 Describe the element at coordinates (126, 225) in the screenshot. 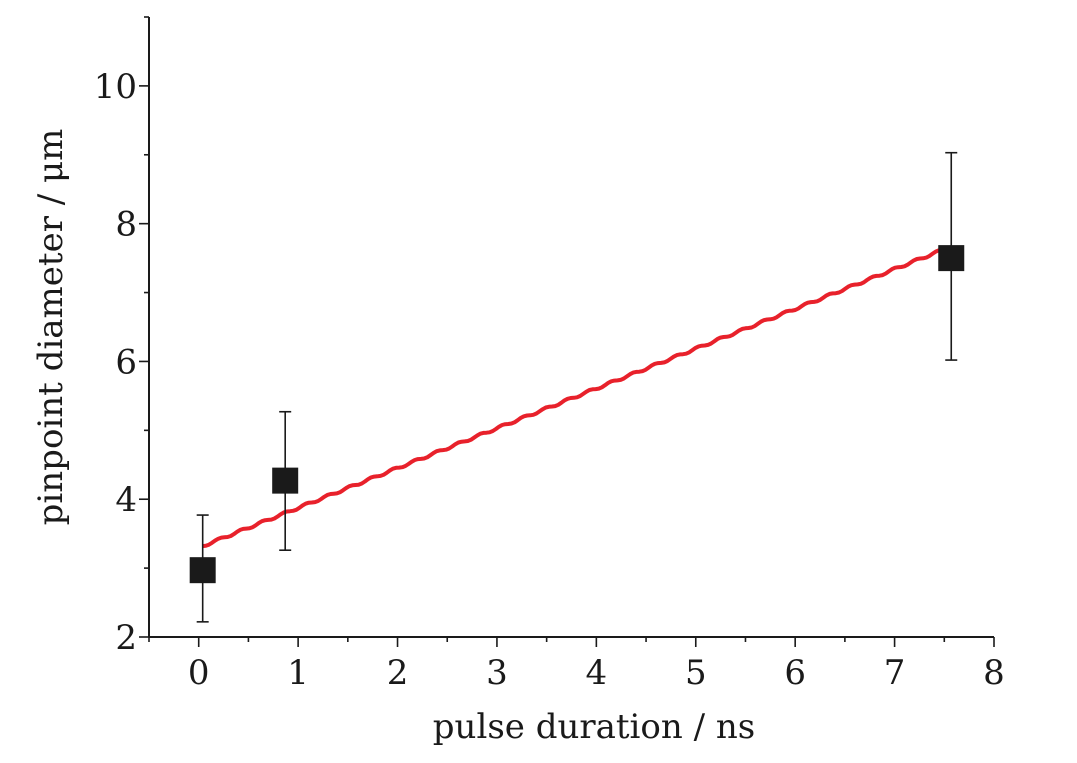

I see `y-tick-label-8: 8` at that location.